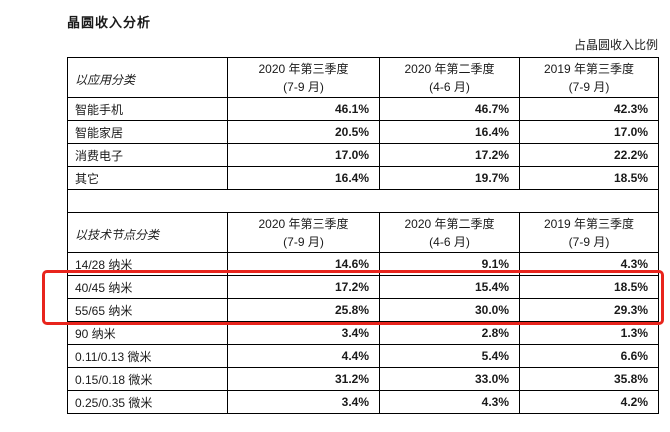 The image size is (670, 432). I want to click on row-label: 其它, so click(147, 178).